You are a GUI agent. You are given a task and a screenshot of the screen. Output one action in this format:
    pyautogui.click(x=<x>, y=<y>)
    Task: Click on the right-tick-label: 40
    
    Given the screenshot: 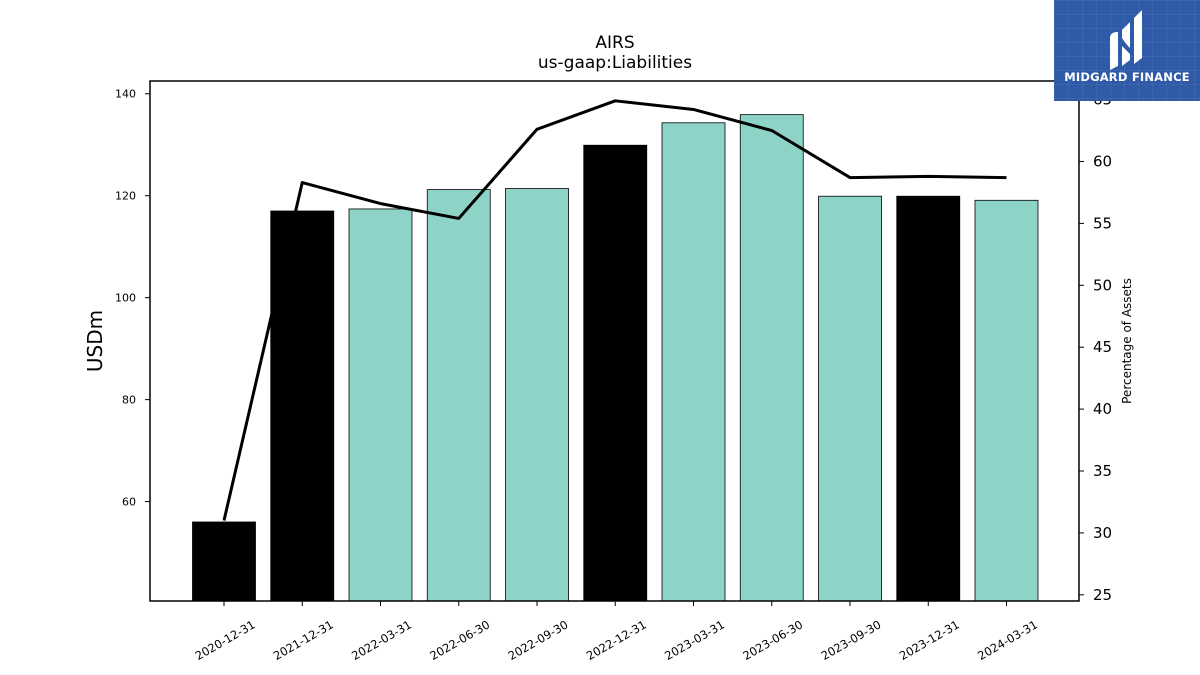 What is the action you would take?
    pyautogui.click(x=1102, y=409)
    